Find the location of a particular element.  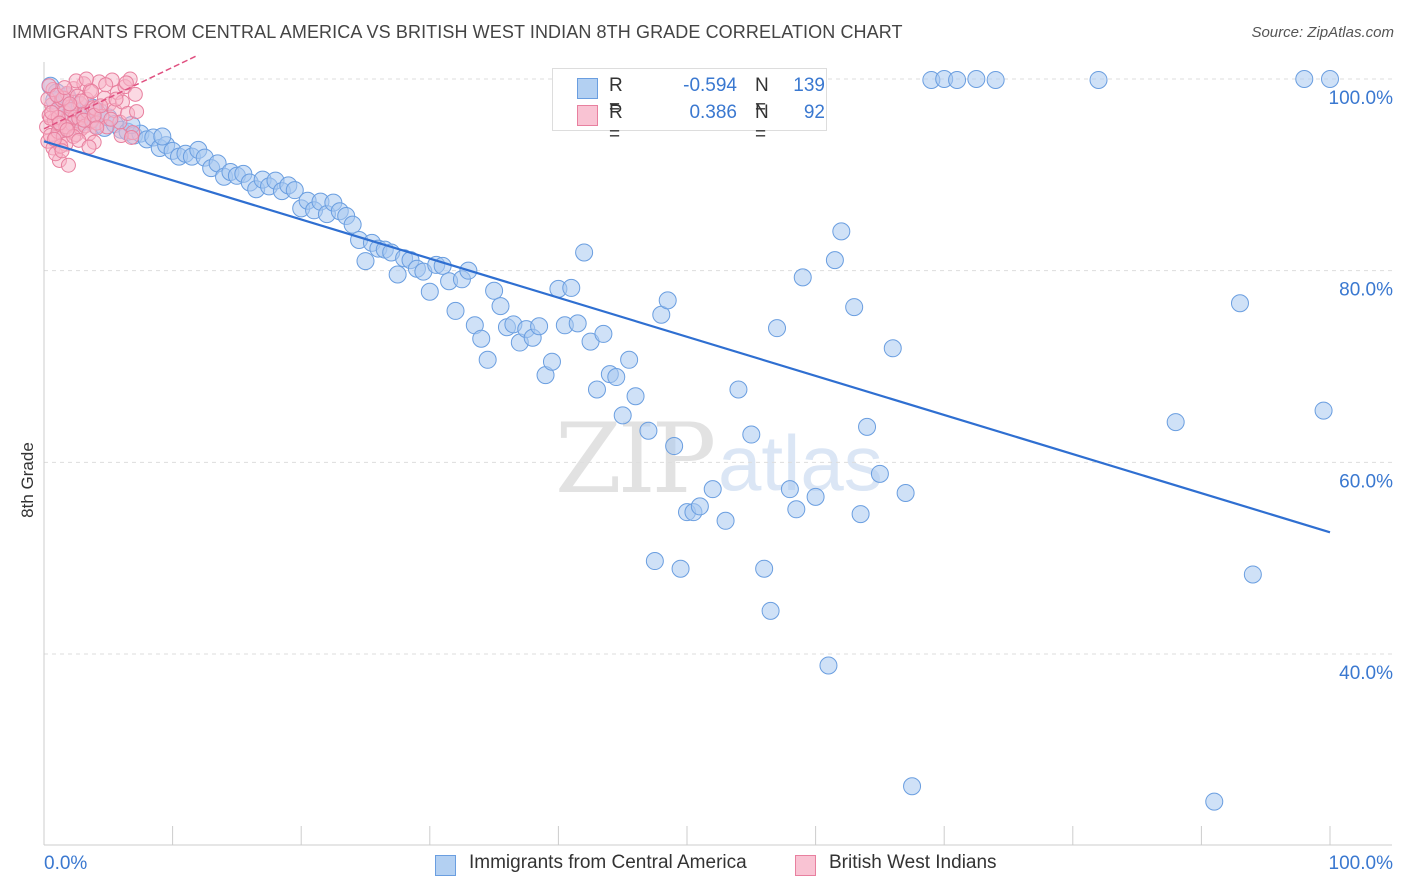

series-british-west-indians-points is located at coordinates (92, 122).